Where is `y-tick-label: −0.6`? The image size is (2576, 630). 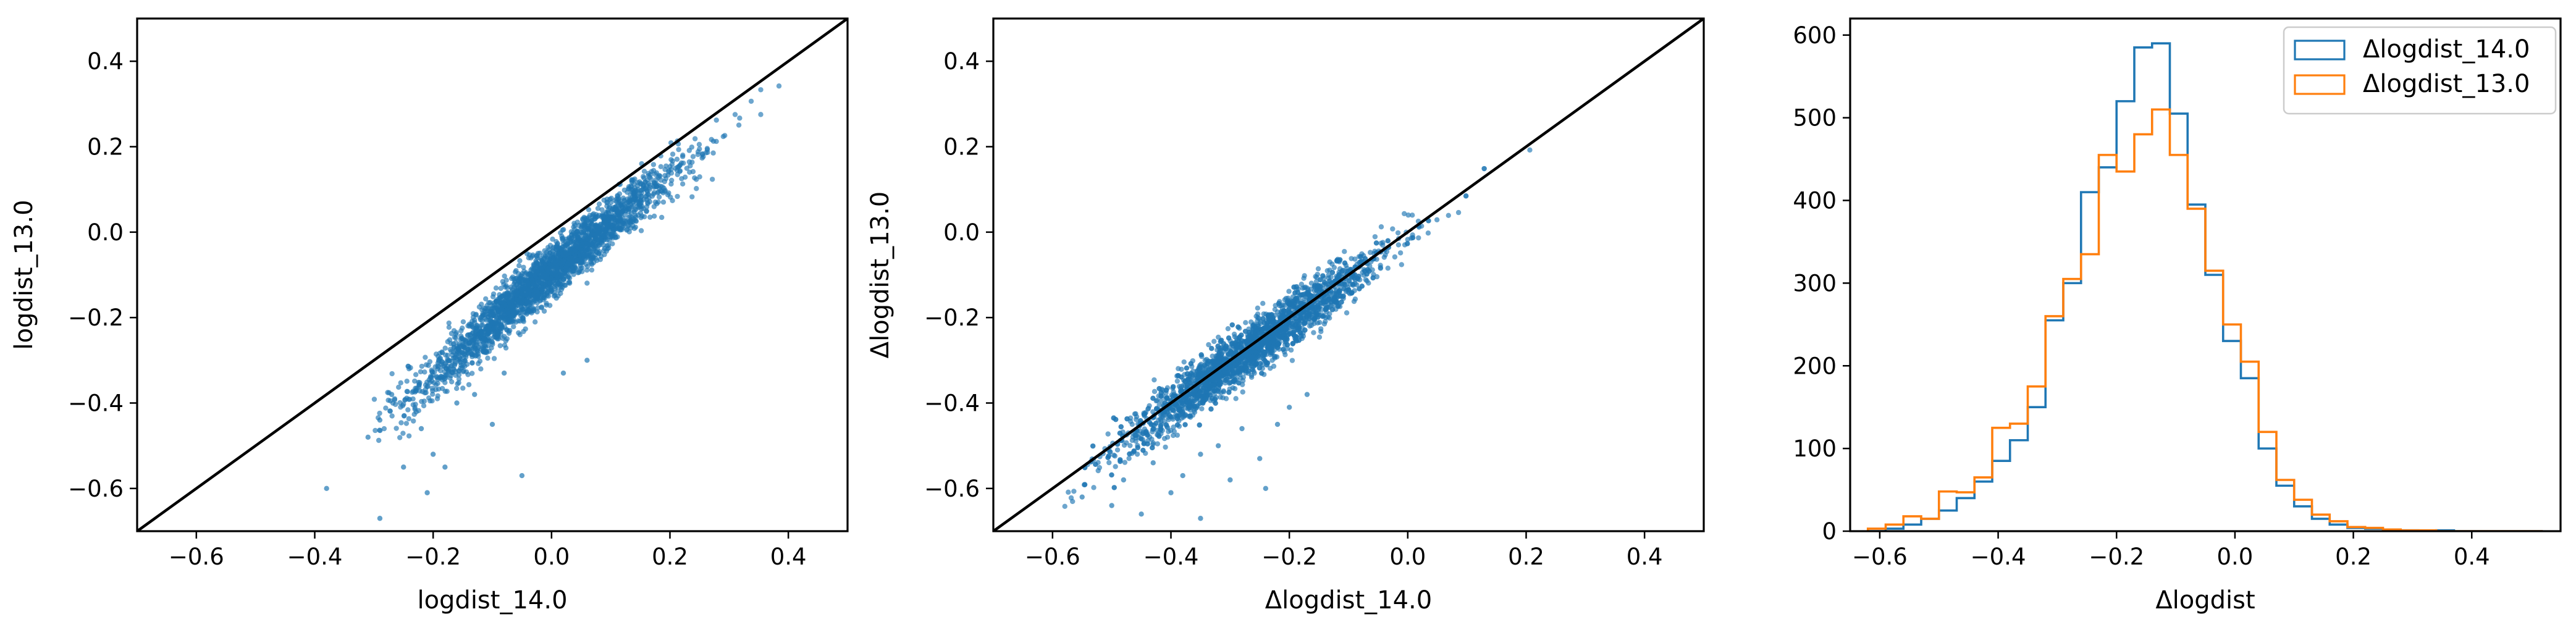
y-tick-label: −0.6 is located at coordinates (96, 489).